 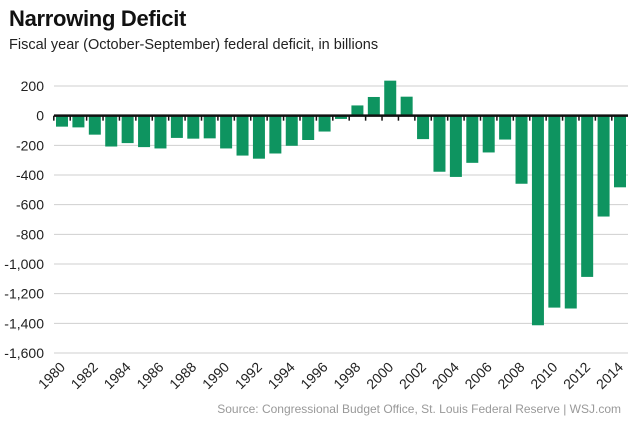 What do you see at coordinates (30, 145) in the screenshot?
I see `y-tick-label: -200` at bounding box center [30, 145].